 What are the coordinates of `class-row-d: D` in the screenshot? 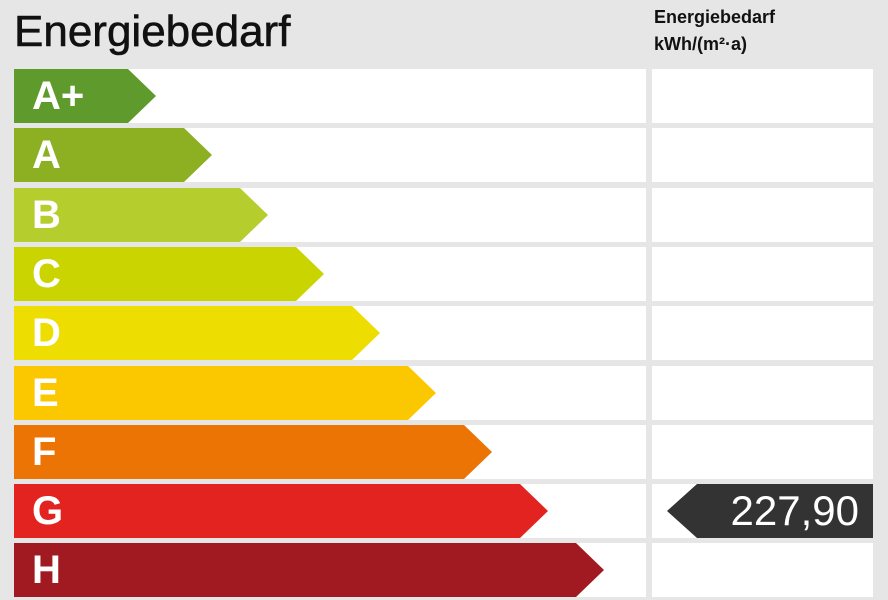 It's located at (444, 333).